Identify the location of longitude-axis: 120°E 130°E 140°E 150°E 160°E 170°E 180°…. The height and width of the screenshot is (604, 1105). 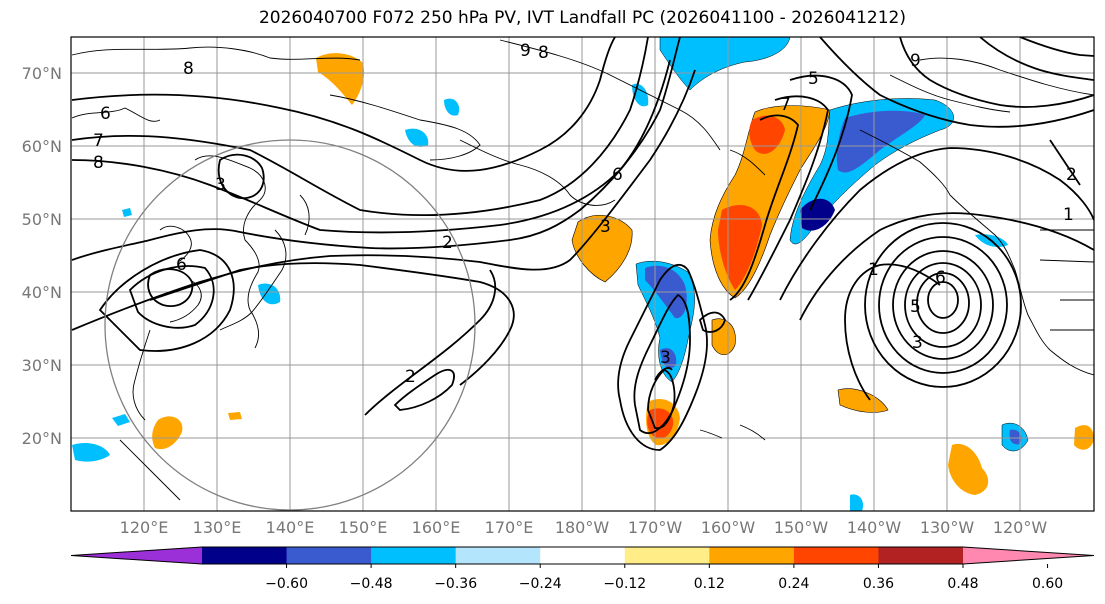
(584, 527).